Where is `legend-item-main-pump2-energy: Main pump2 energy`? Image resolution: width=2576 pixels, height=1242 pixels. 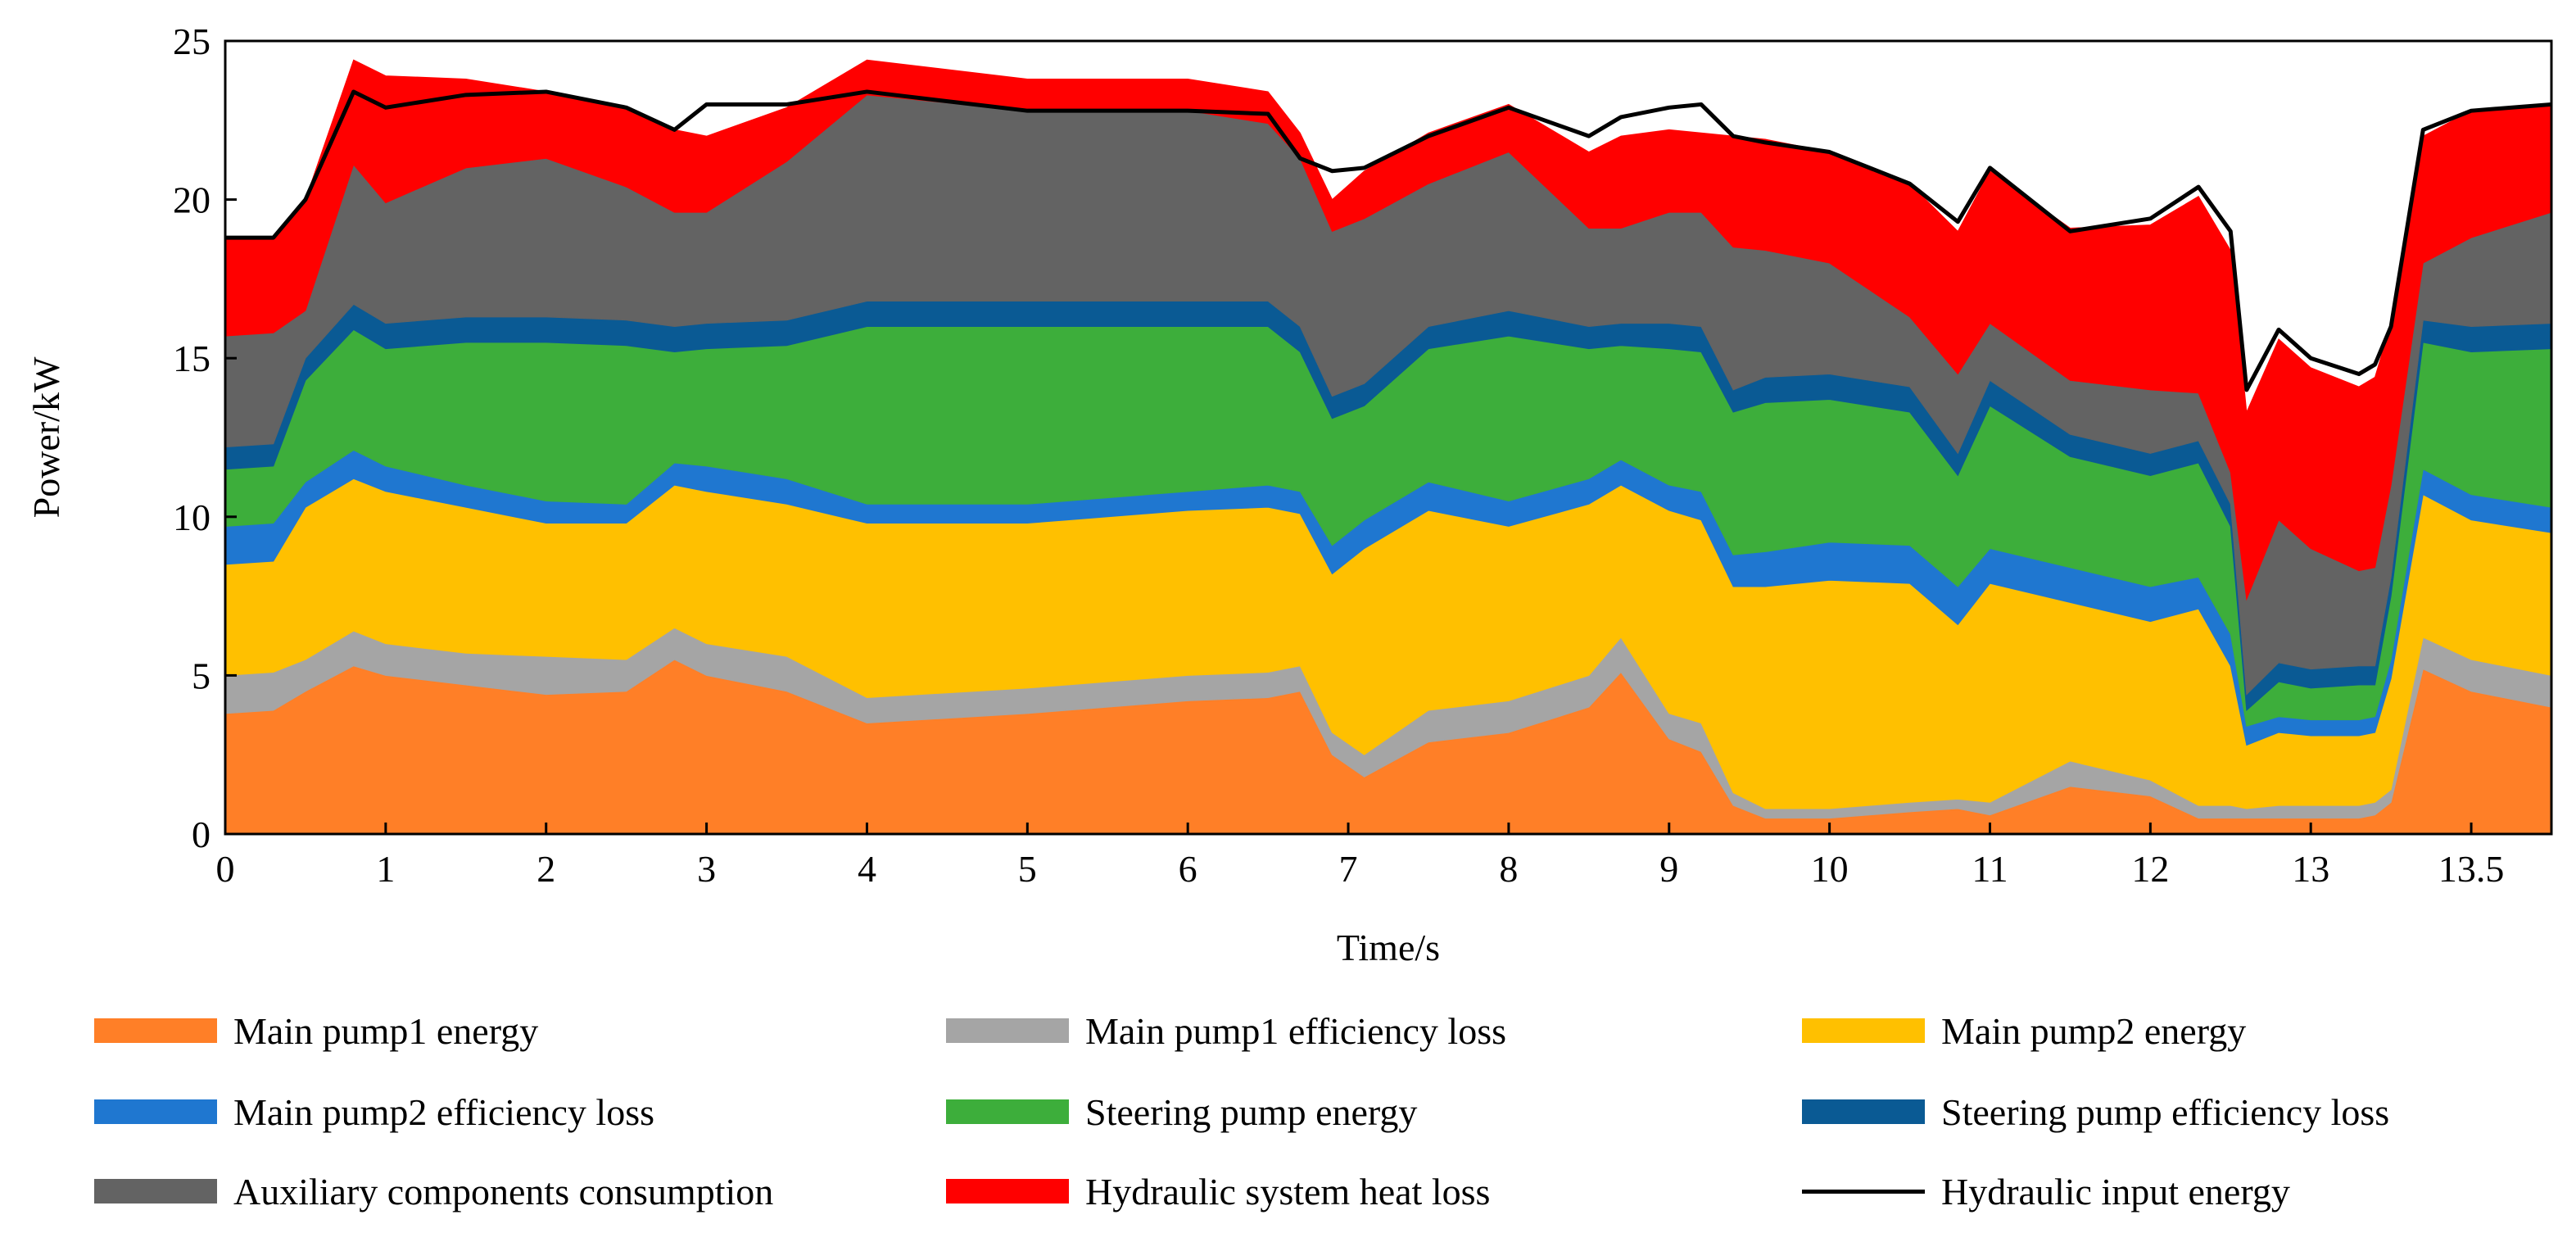
legend-item-main-pump2-energy: Main pump2 energy is located at coordinates (2024, 1030).